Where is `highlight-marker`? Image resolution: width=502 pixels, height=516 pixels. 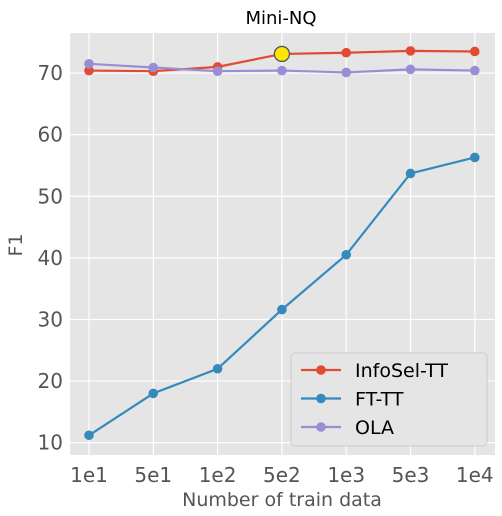
highlight-marker is located at coordinates (281, 53).